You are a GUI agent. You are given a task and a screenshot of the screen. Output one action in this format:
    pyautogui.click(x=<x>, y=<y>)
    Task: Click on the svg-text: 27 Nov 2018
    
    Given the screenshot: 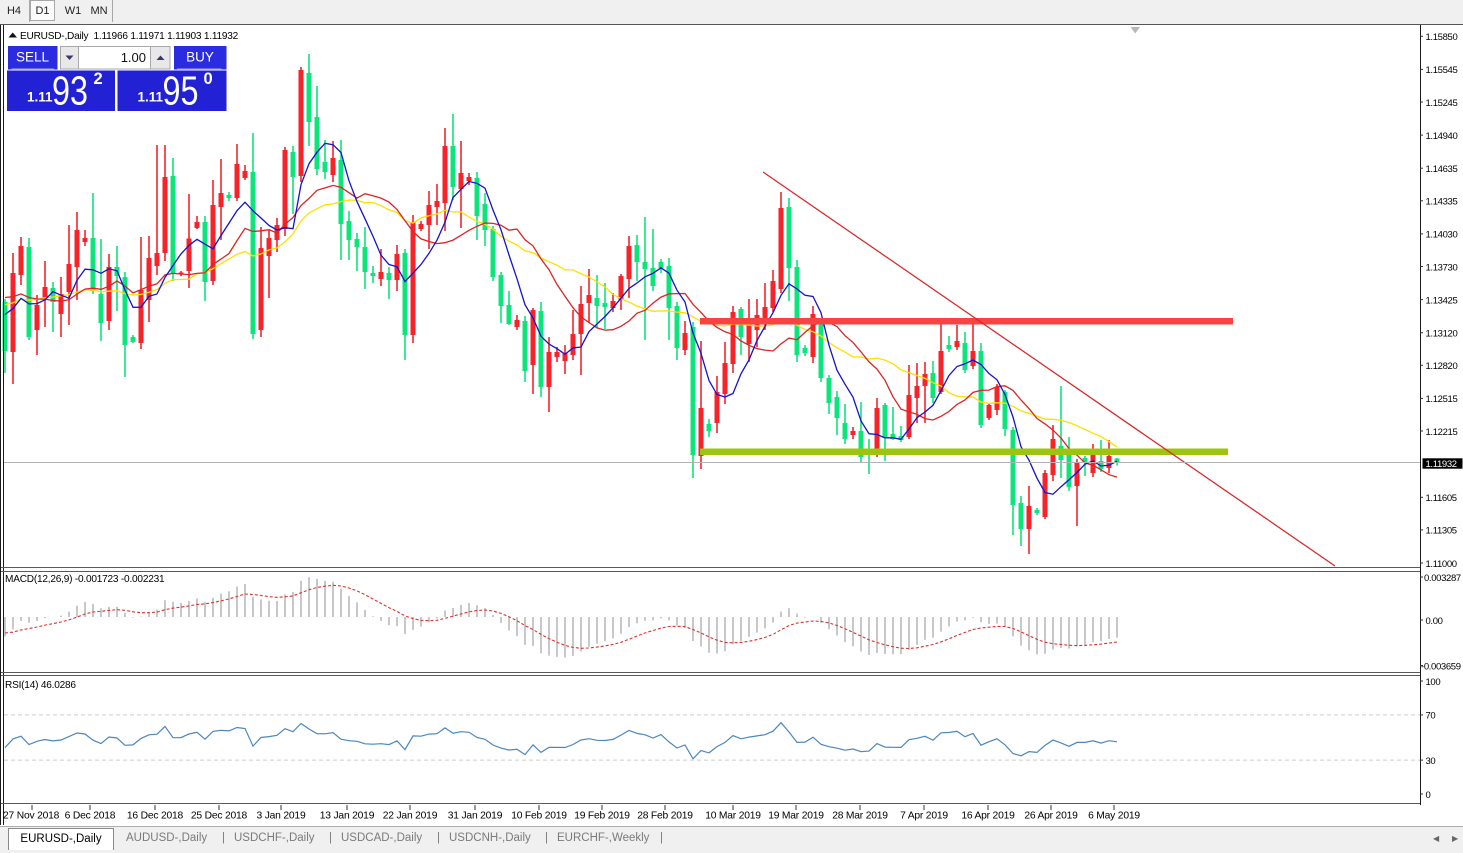 What is the action you would take?
    pyautogui.click(x=31, y=815)
    